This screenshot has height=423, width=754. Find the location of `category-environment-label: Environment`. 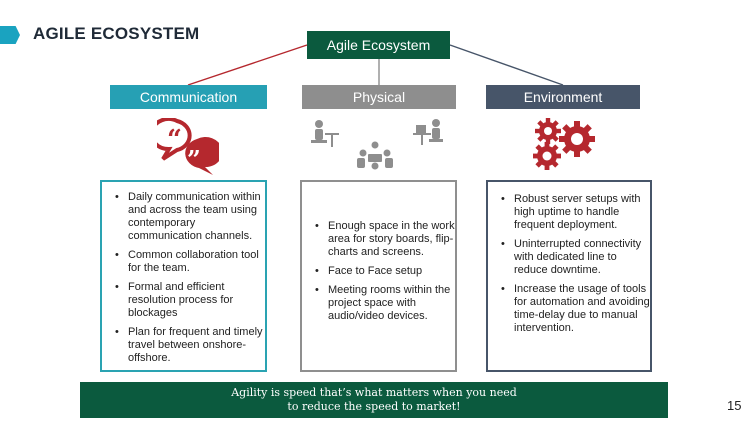

category-environment-label: Environment is located at coordinates (563, 97).